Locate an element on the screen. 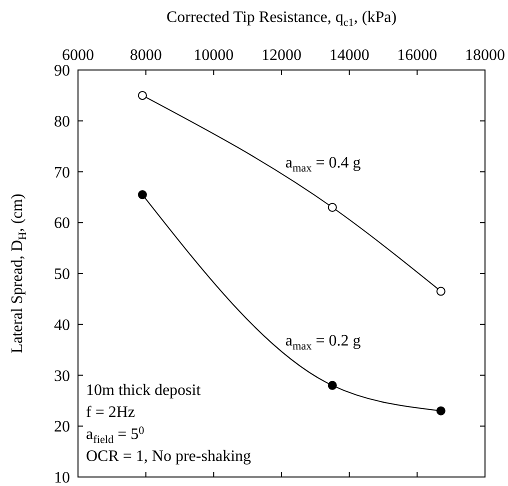 The image size is (508, 486). x-tick-label: 8000 is located at coordinates (146, 55).